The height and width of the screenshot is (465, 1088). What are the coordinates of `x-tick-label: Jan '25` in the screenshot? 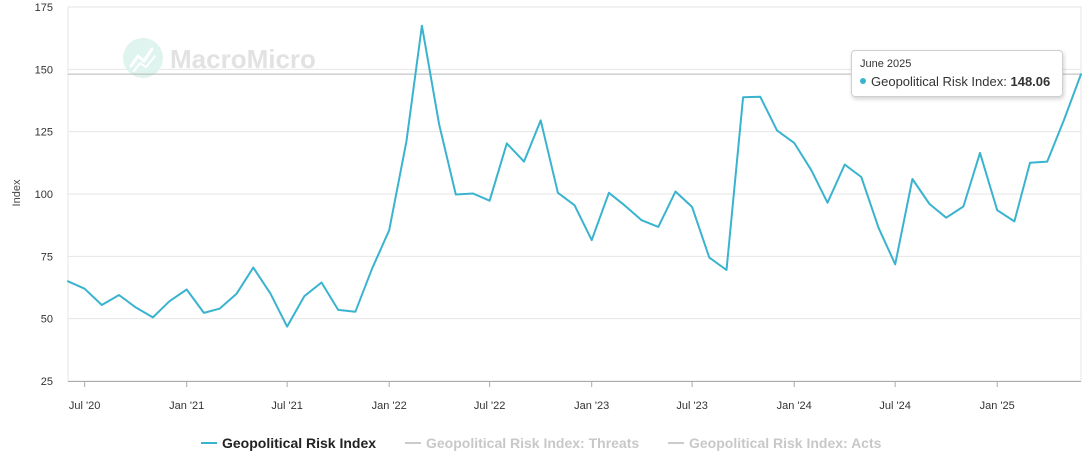 It's located at (997, 406).